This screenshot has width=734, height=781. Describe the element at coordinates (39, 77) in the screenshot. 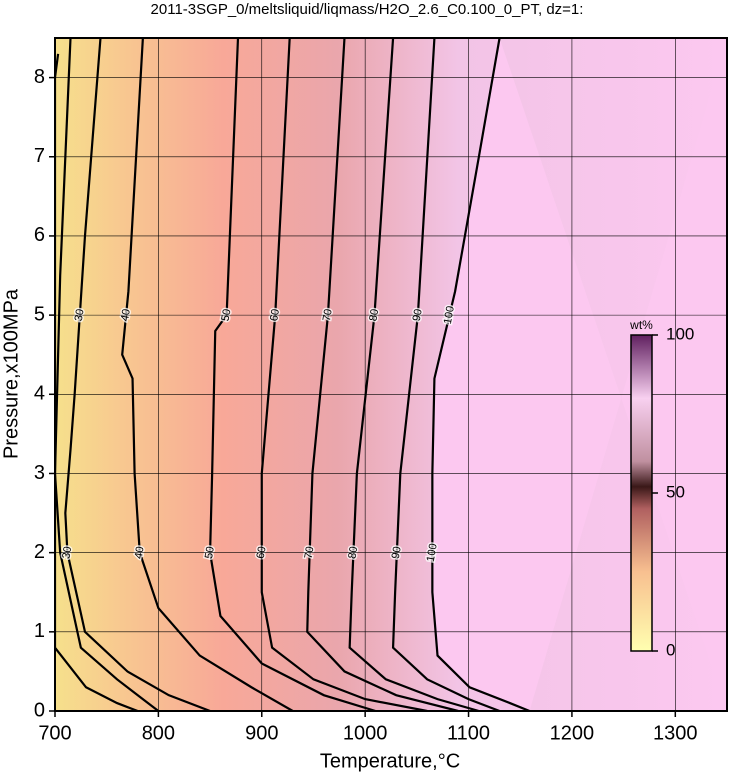

I see `y-tick-label: 8` at that location.